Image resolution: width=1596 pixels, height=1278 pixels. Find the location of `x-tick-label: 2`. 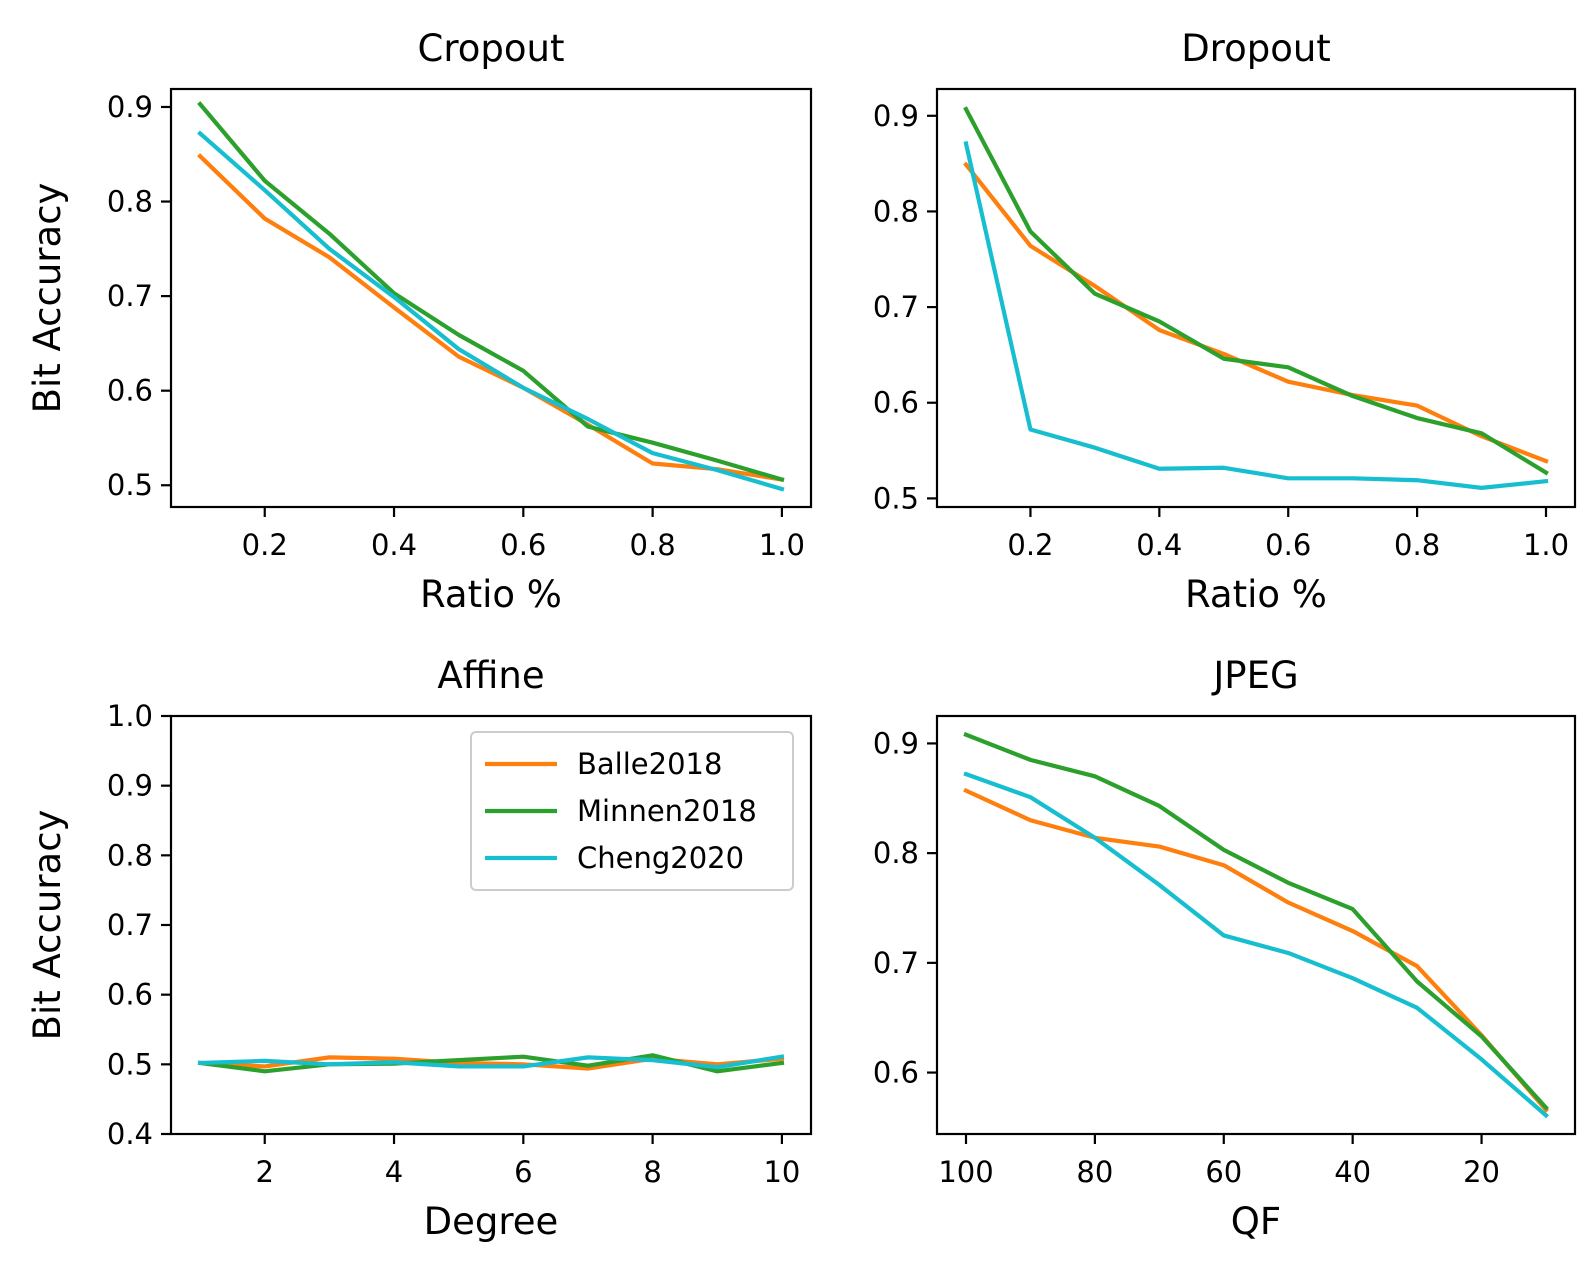

x-tick-label: 2 is located at coordinates (265, 1172).